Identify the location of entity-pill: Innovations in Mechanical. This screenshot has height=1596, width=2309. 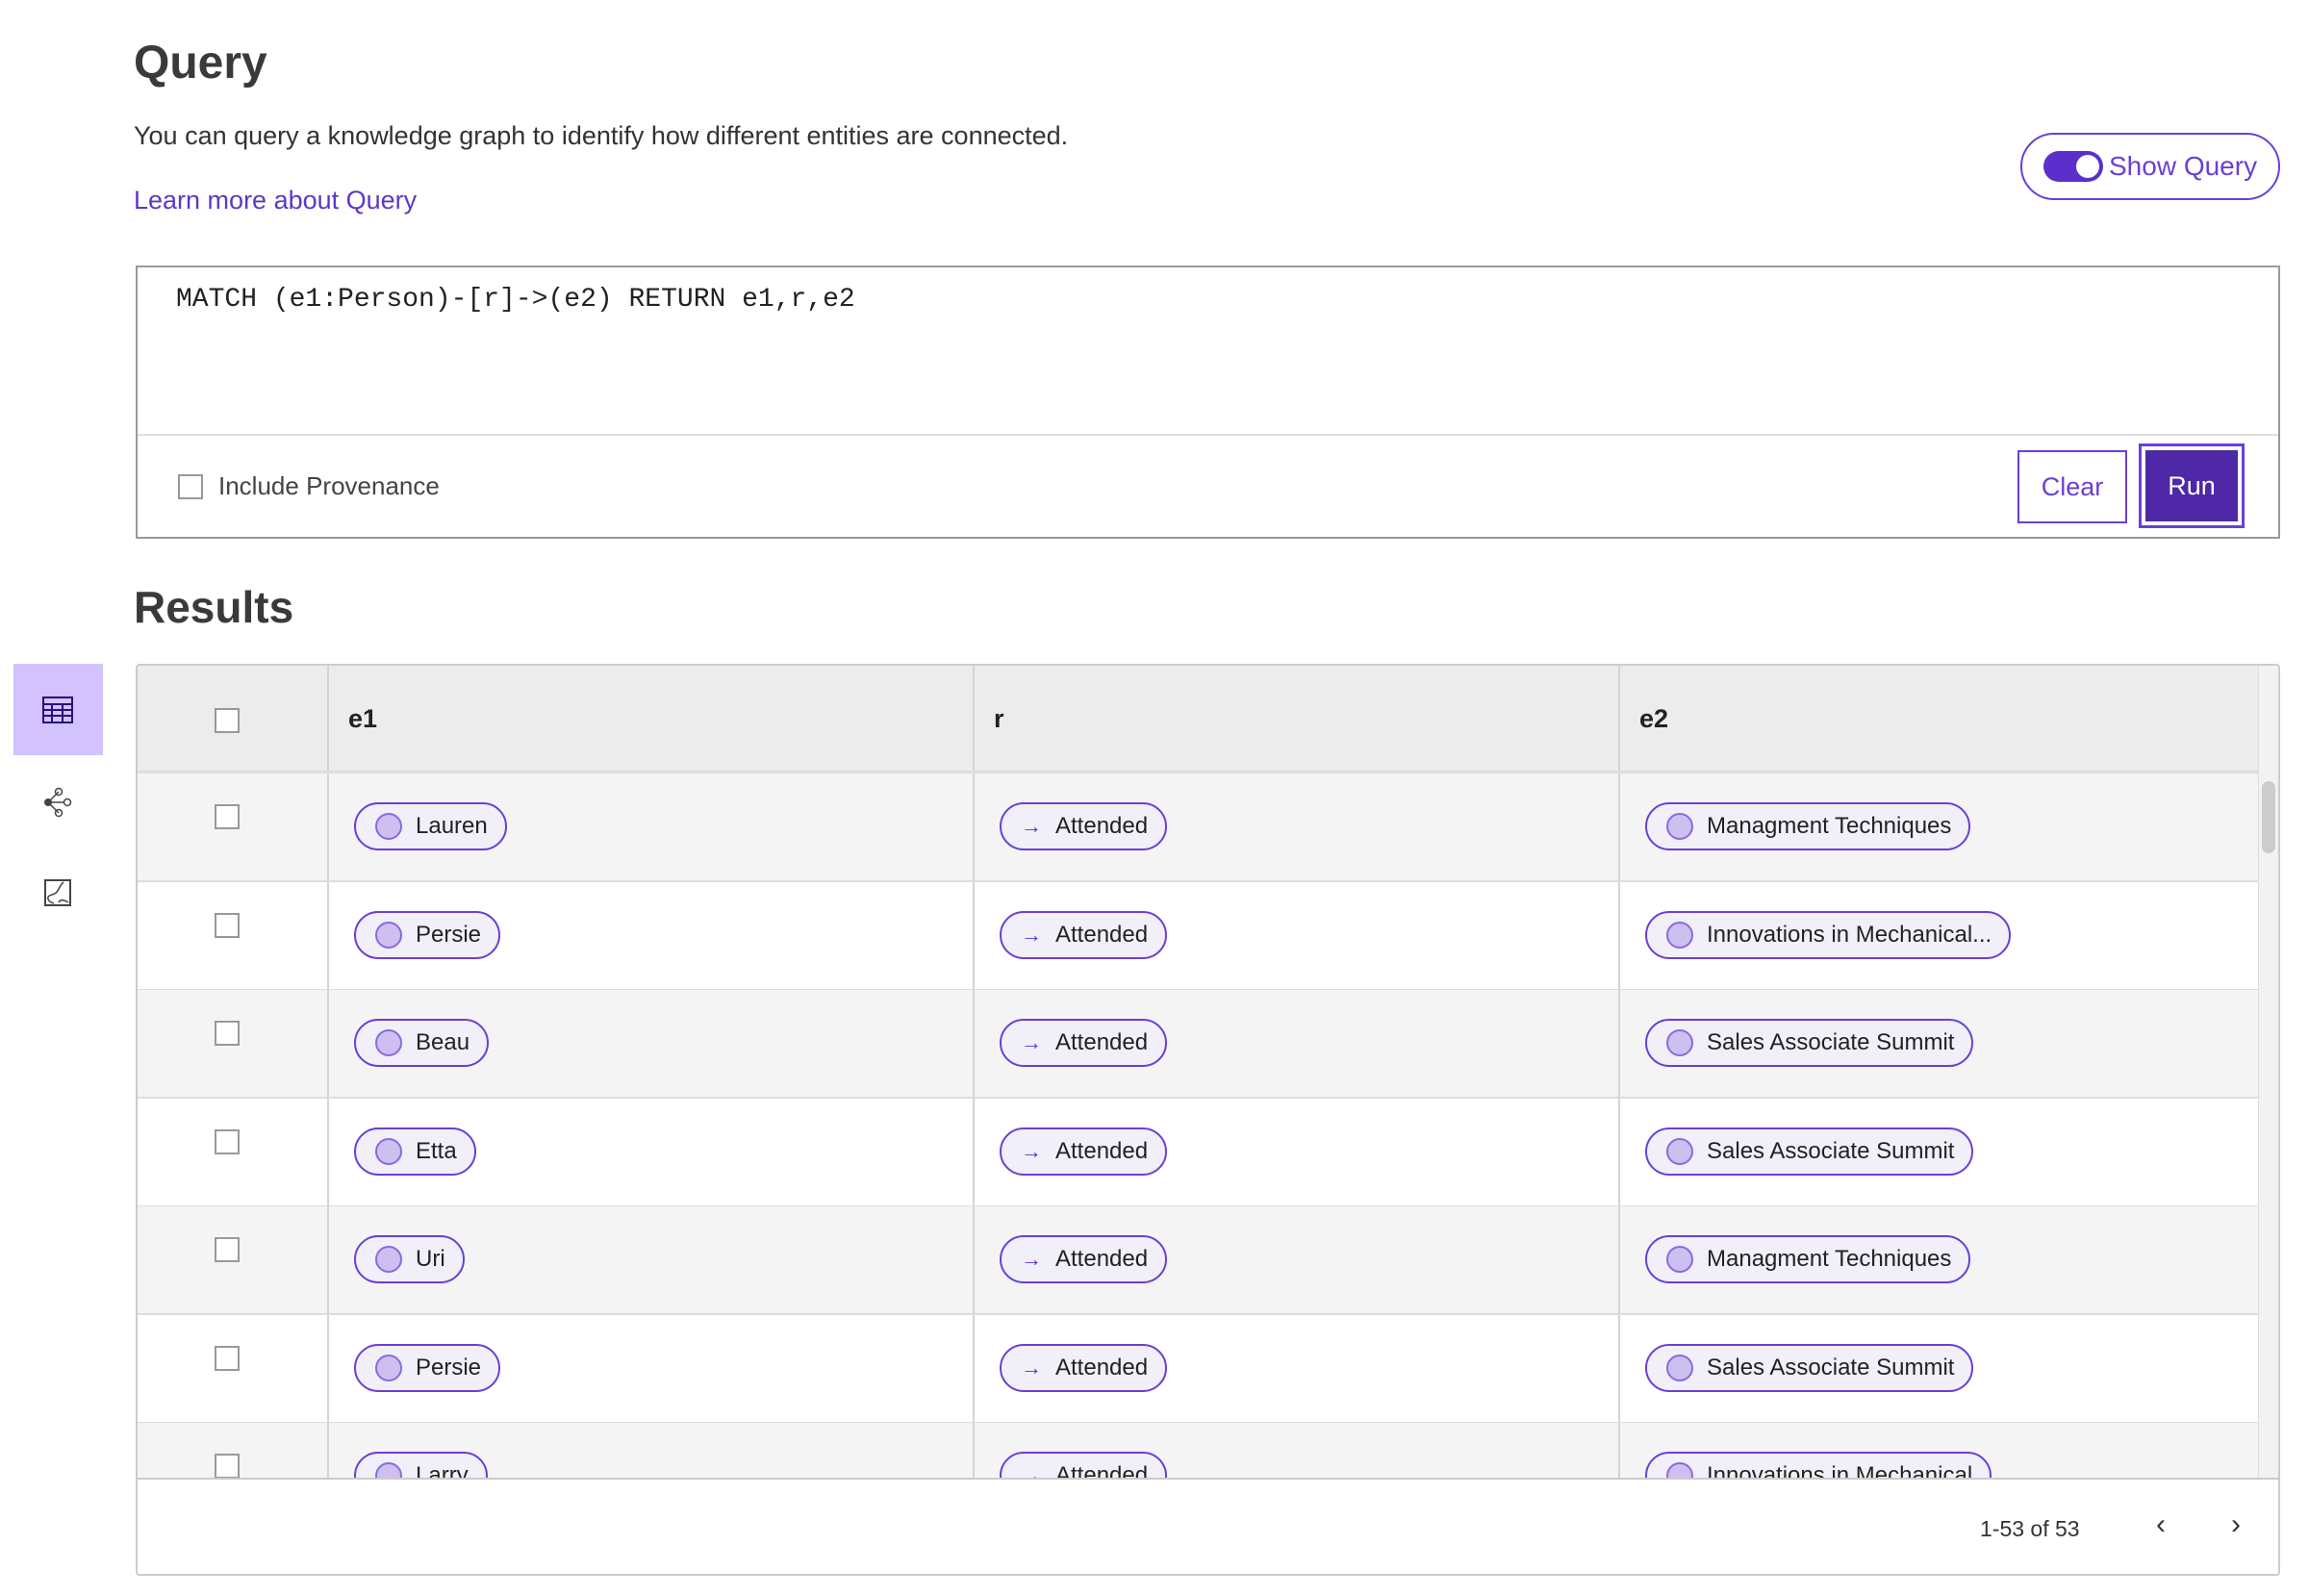
(1818, 1465).